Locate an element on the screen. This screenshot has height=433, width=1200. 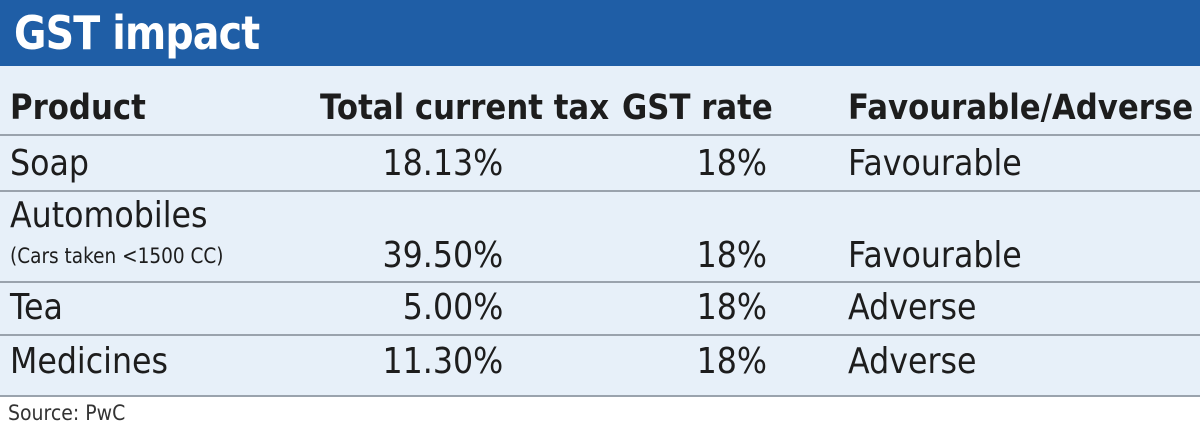
chart-title: GST impact is located at coordinates (137, 33).